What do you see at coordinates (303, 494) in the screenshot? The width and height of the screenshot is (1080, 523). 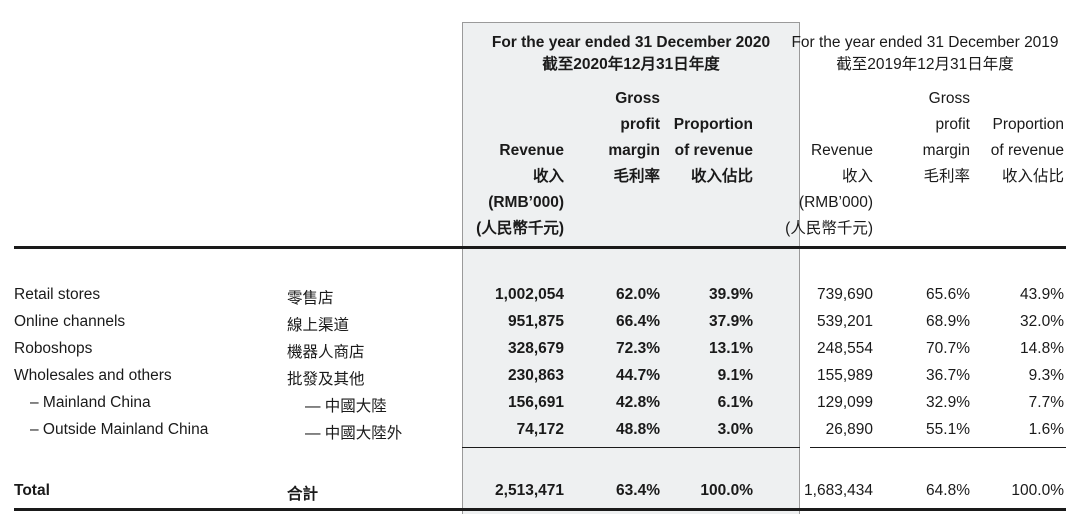 I see `total-label-zh: 合計` at bounding box center [303, 494].